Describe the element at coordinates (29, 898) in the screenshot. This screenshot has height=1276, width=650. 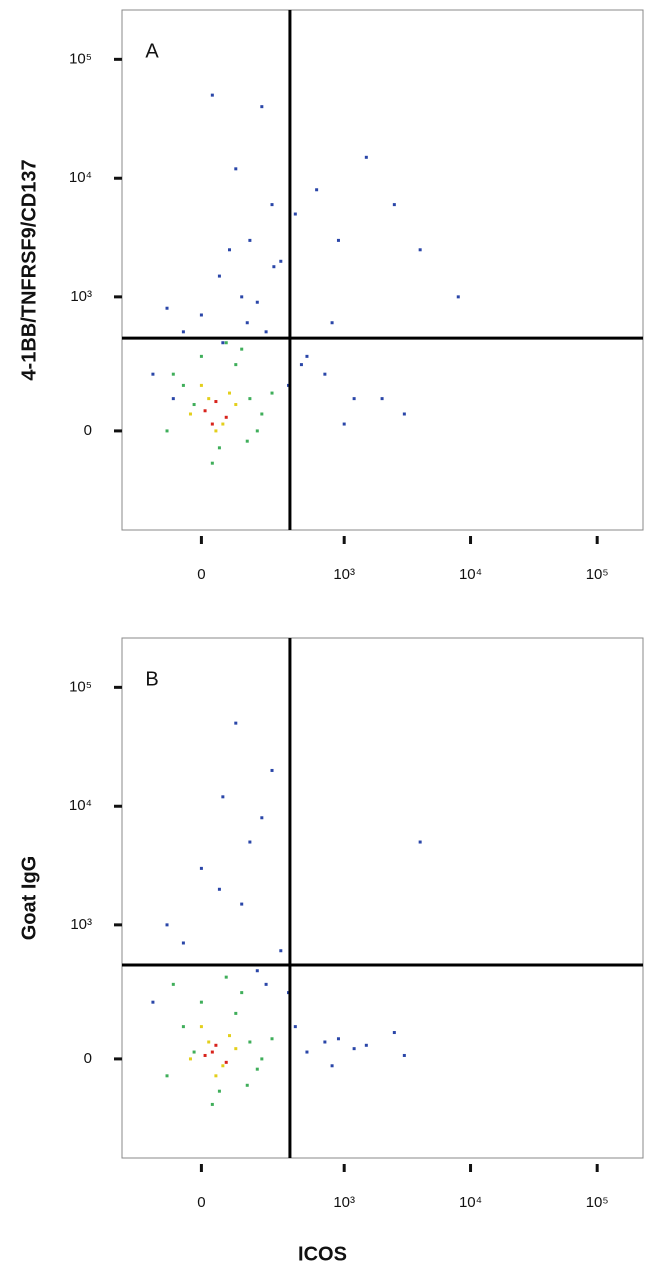
I see `y-axis-title: Goat IgG` at that location.